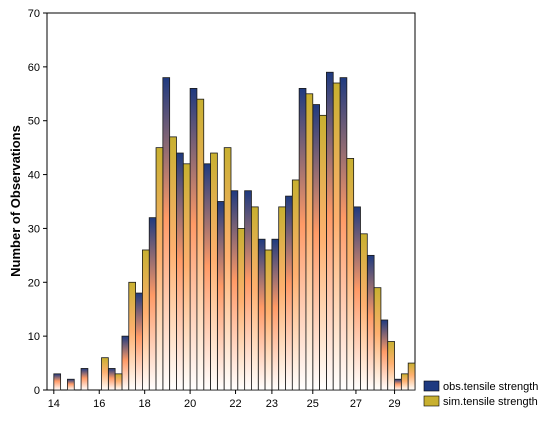  What do you see at coordinates (313, 404) in the screenshot?
I see `x-tick-label-6: 25` at bounding box center [313, 404].